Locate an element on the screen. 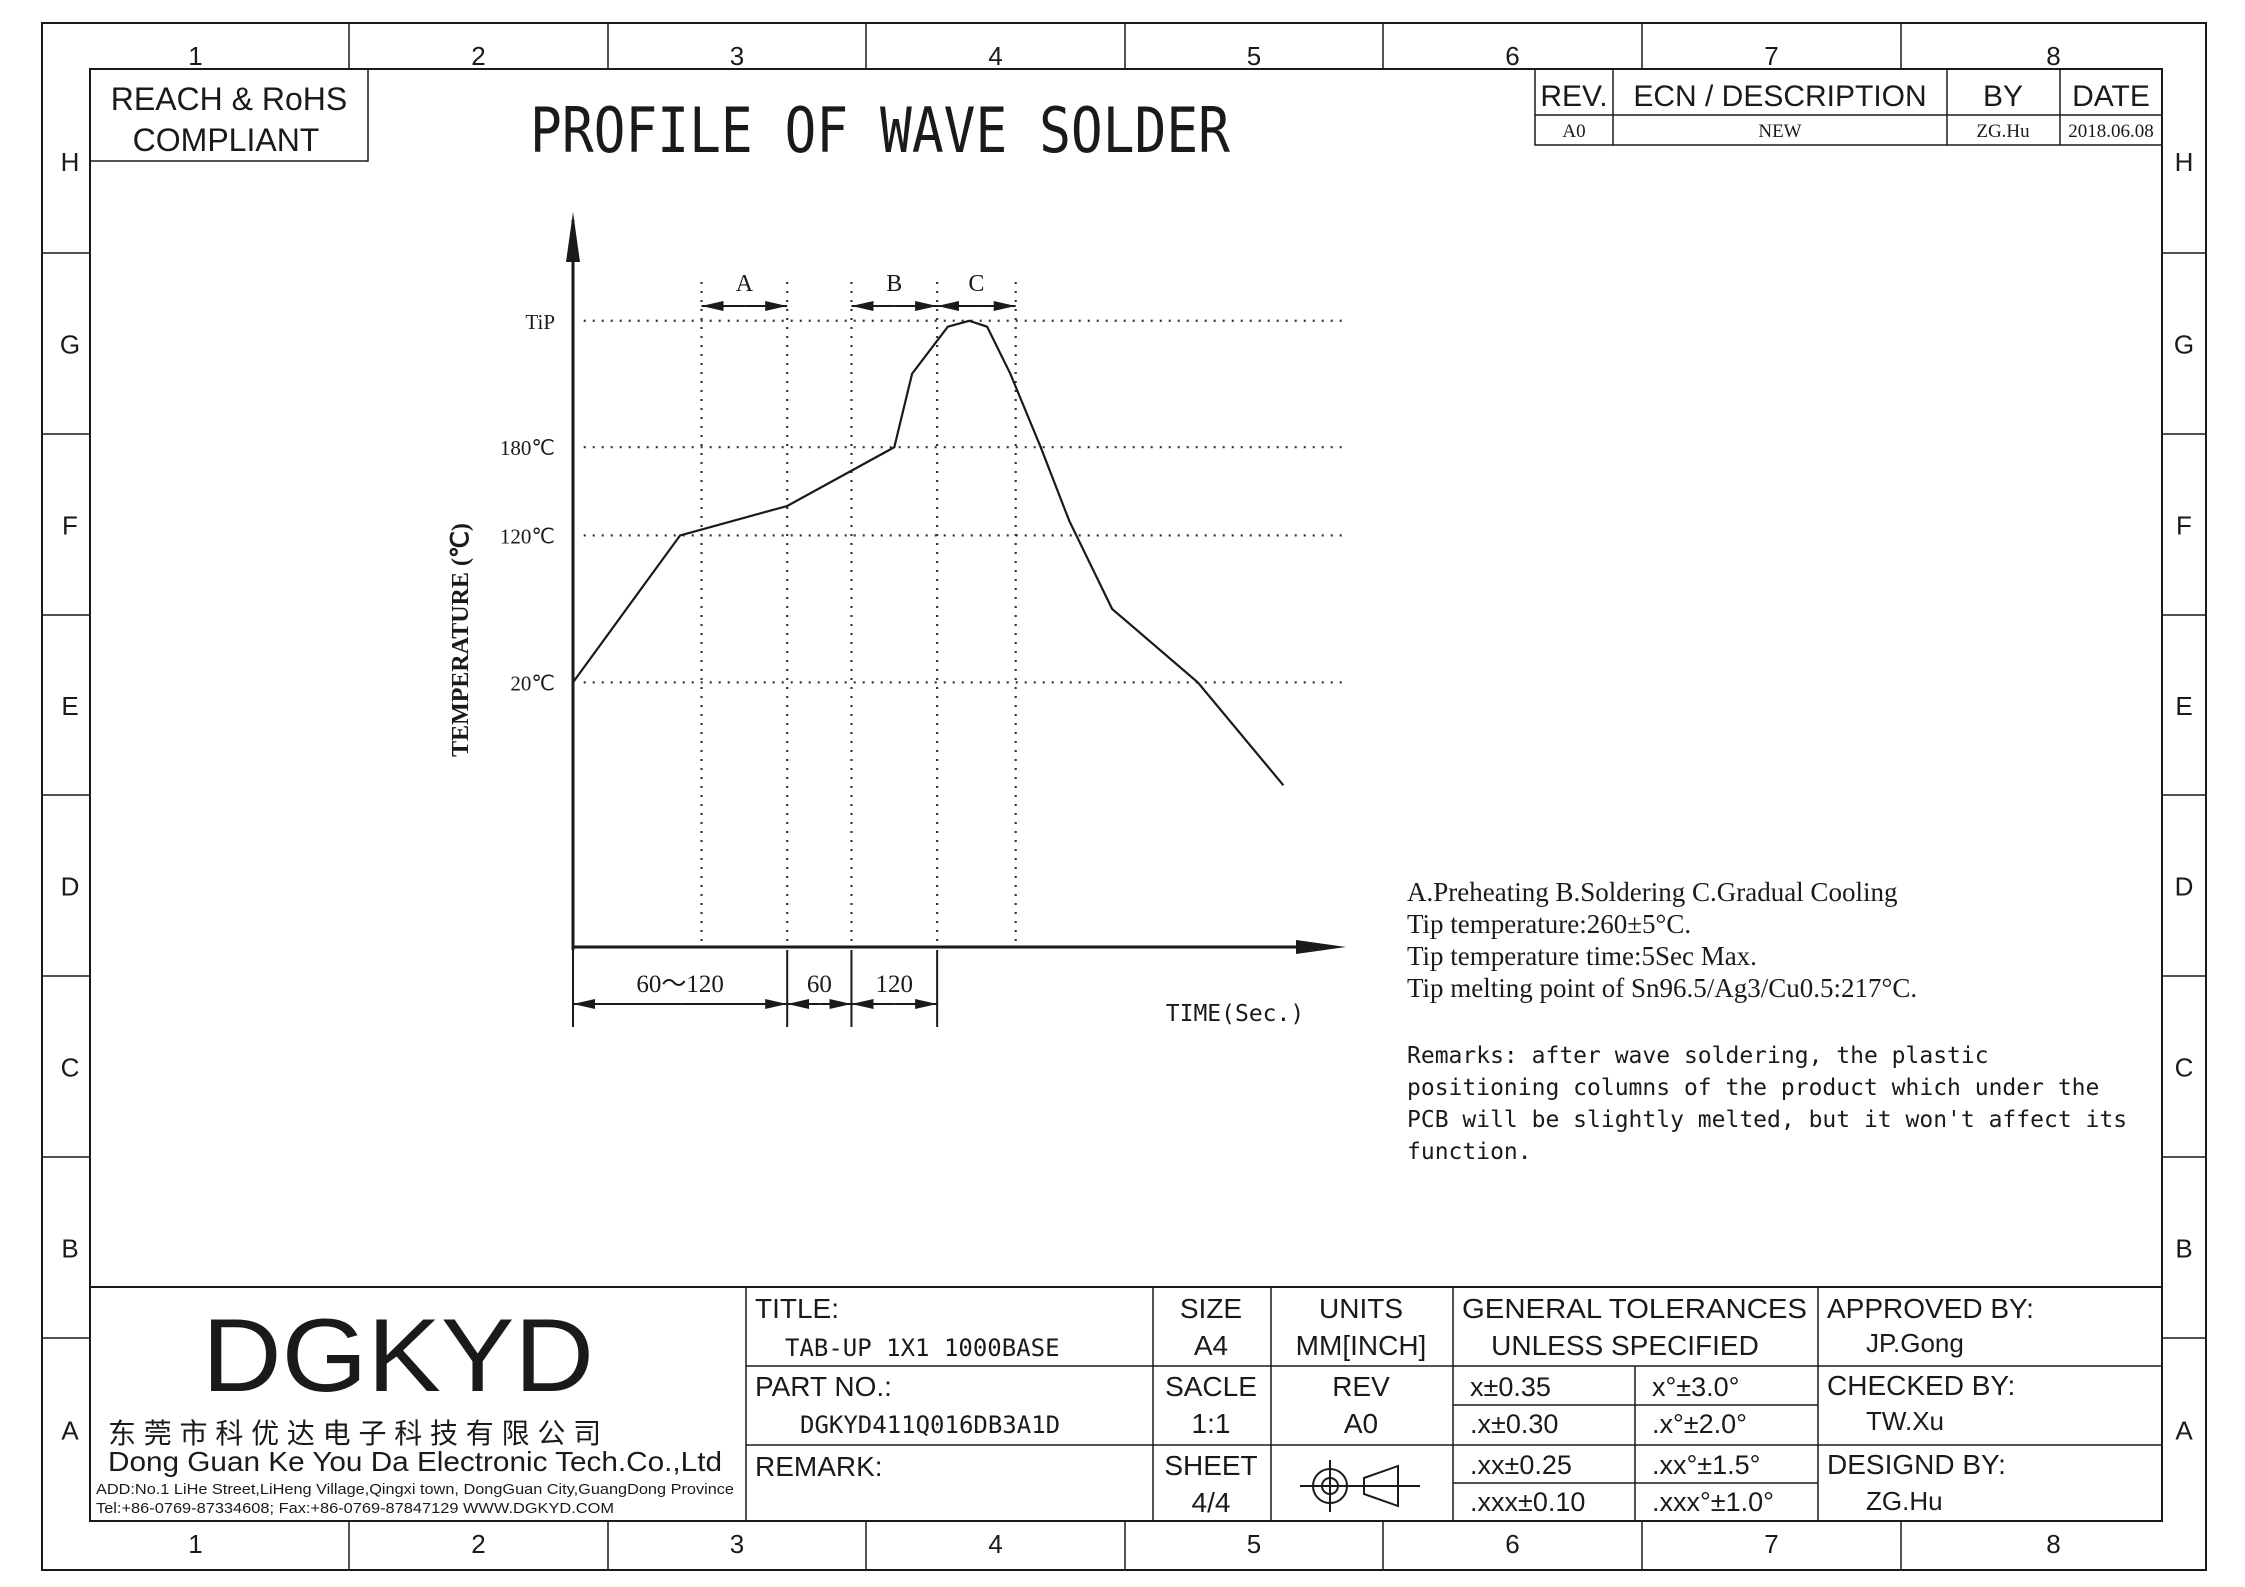  tolerance-linear-1: .x±0.30 is located at coordinates (1514, 1424).